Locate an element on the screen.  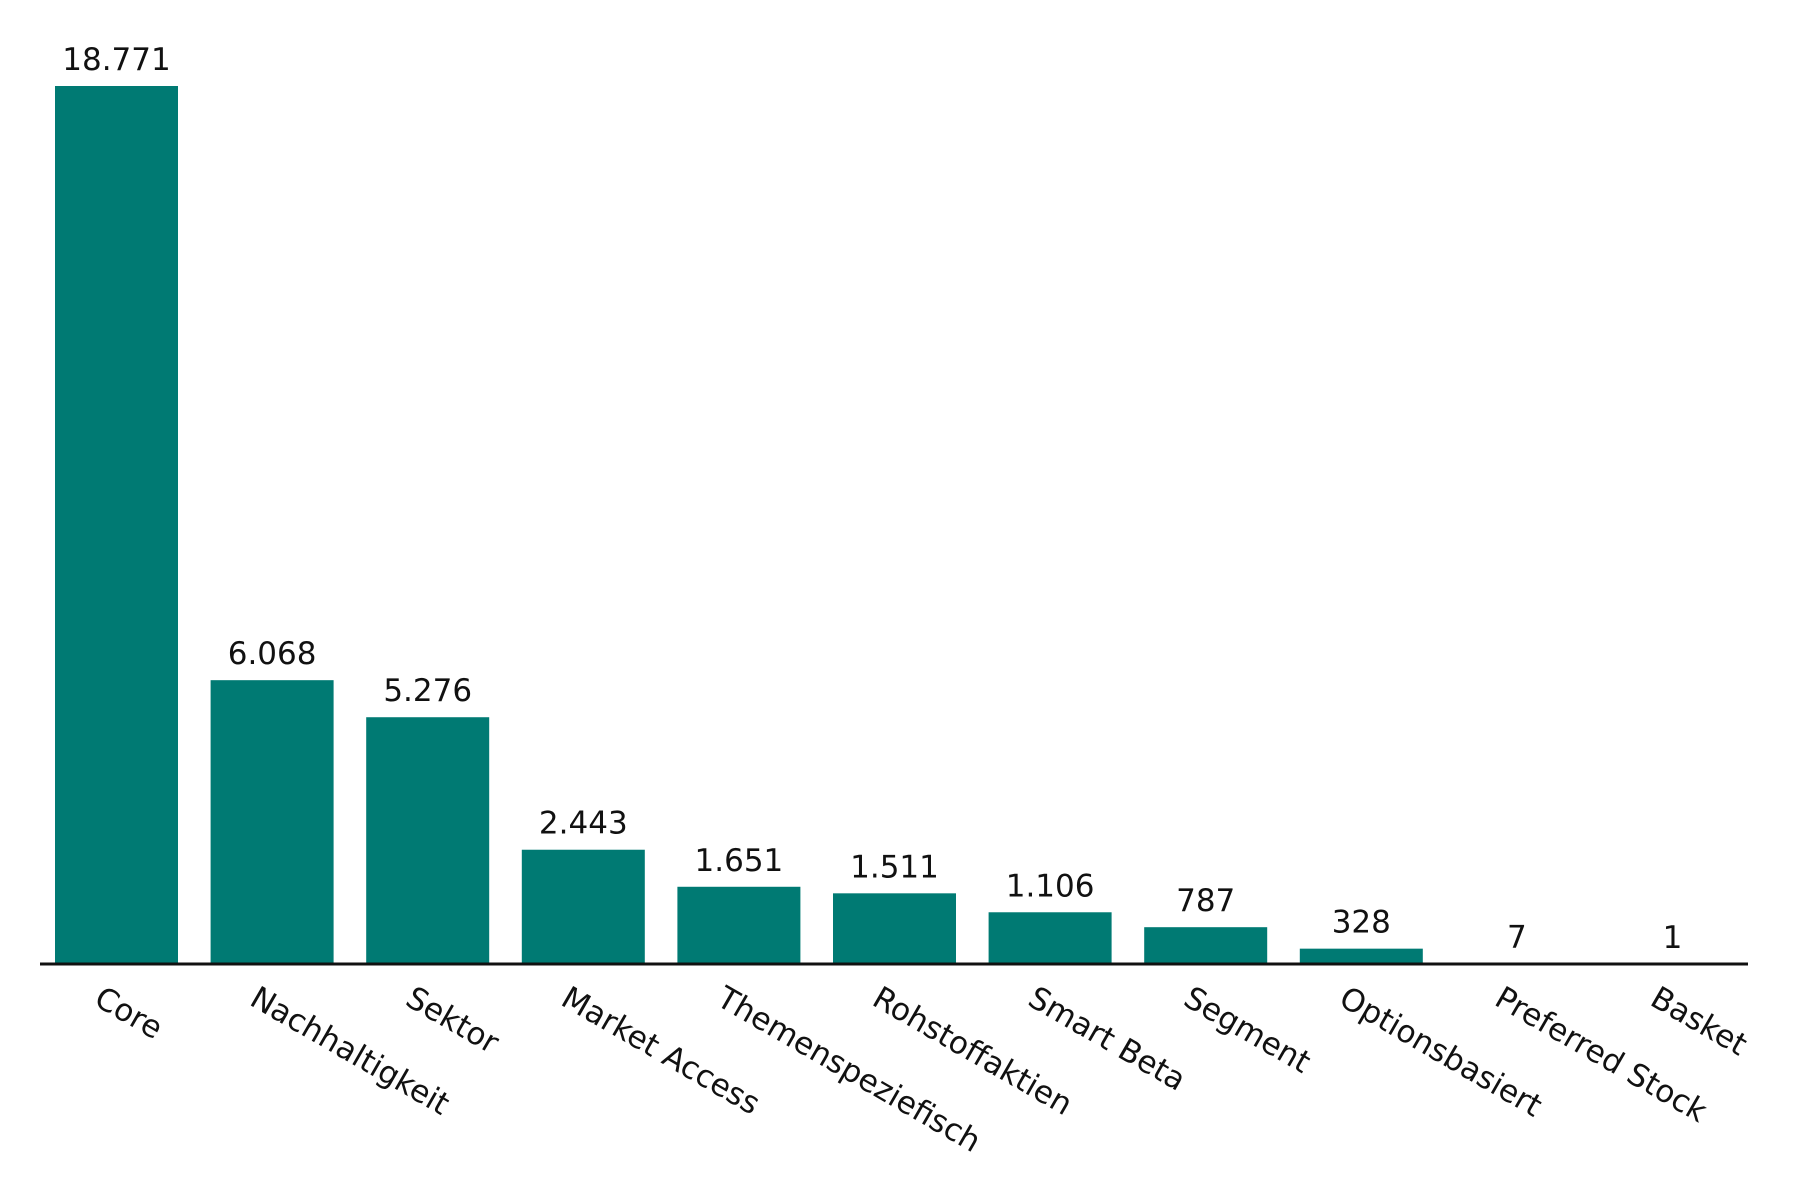
value-label: 1 is located at coordinates (1673, 938).